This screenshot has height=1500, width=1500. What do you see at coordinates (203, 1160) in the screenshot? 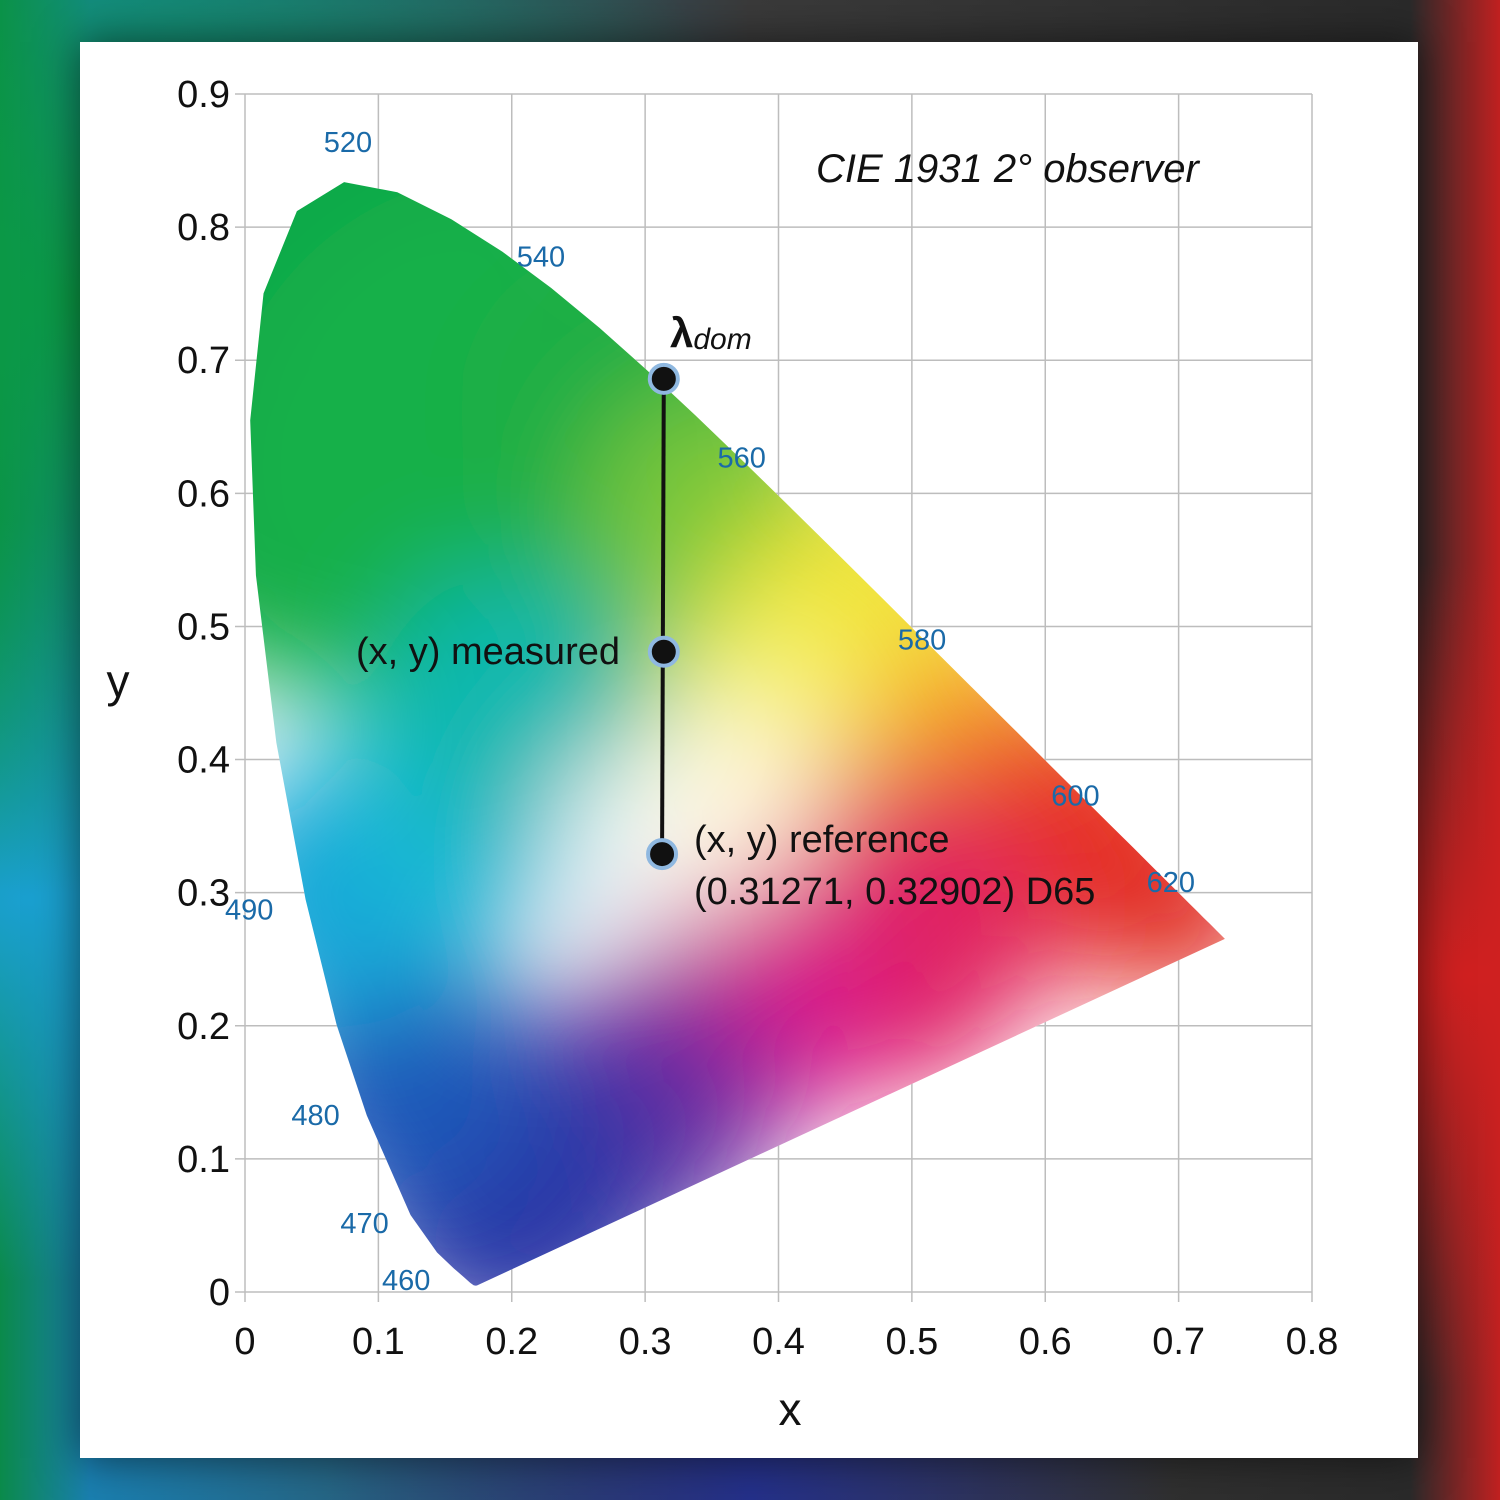
I see `y-tick-label: 0.1` at bounding box center [203, 1160].